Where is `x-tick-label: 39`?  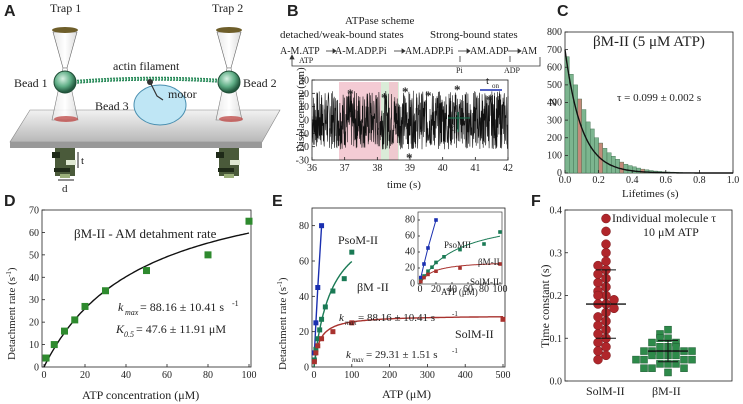
x-tick-label: 39 is located at coordinates (410, 168).